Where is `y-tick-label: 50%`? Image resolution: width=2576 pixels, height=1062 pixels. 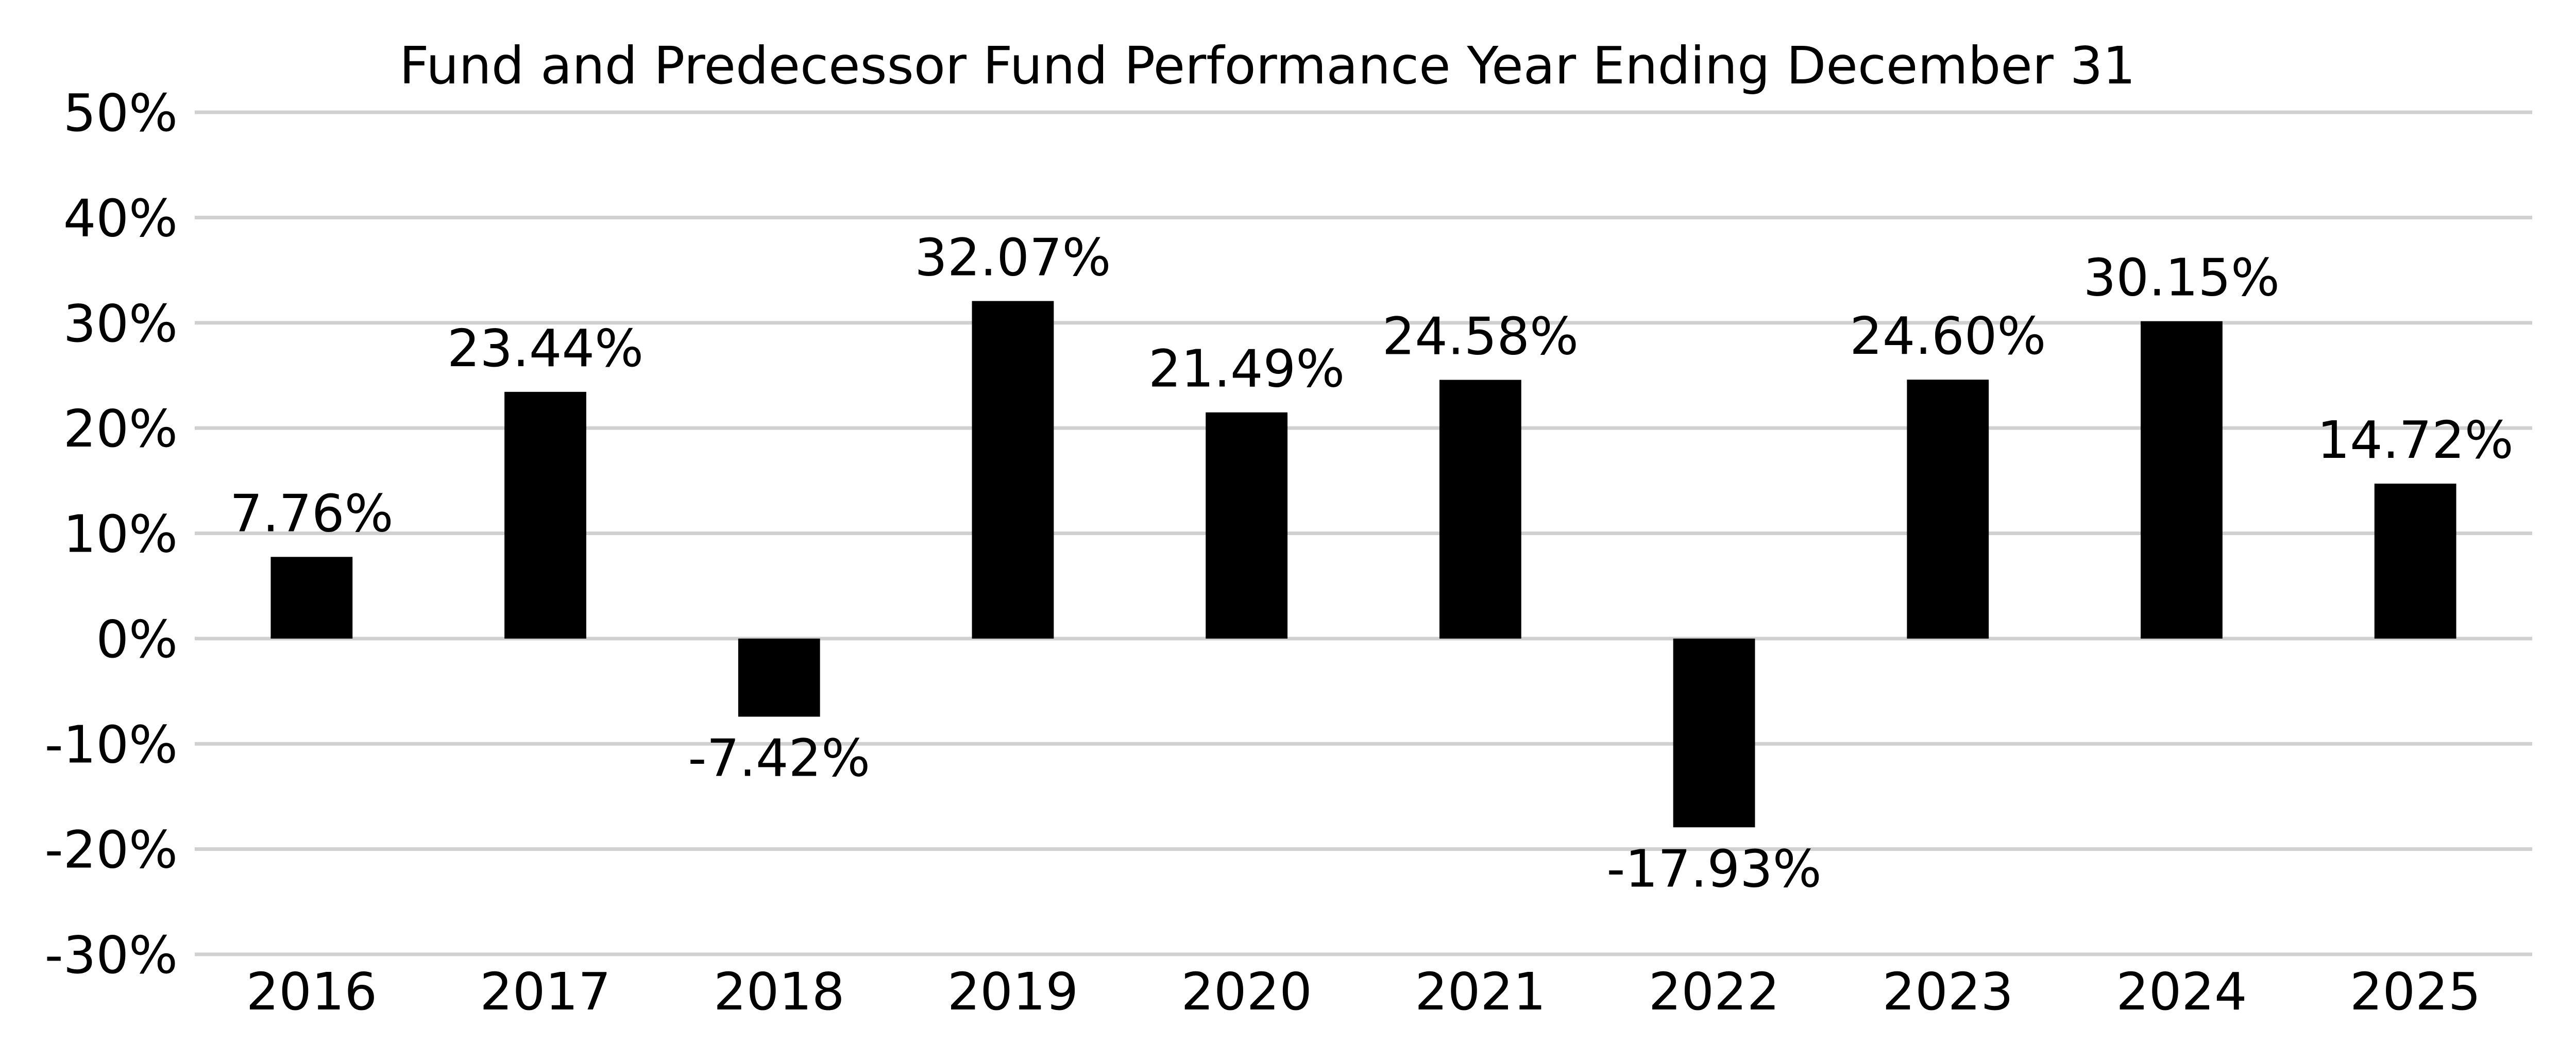
y-tick-label: 50% is located at coordinates (120, 113).